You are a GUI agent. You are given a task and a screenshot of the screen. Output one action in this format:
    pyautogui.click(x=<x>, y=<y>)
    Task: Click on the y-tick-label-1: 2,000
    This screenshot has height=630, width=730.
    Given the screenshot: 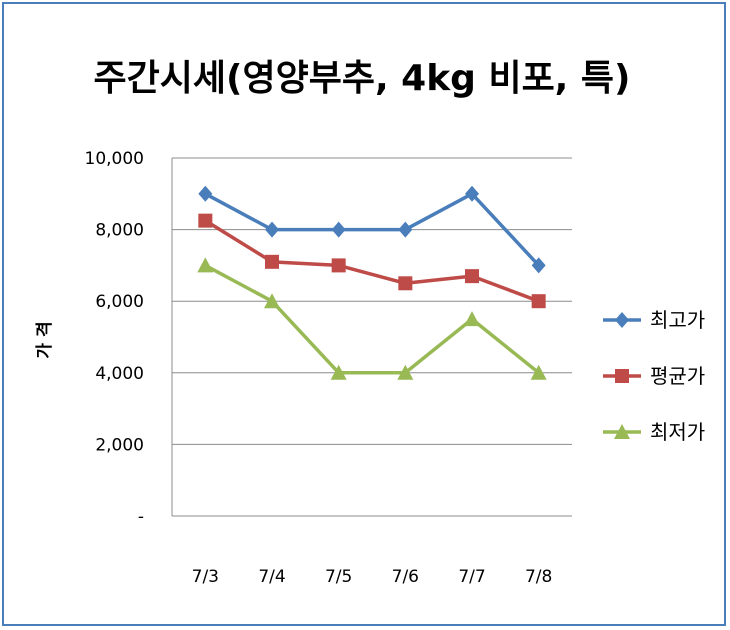 What is the action you would take?
    pyautogui.click(x=119, y=445)
    